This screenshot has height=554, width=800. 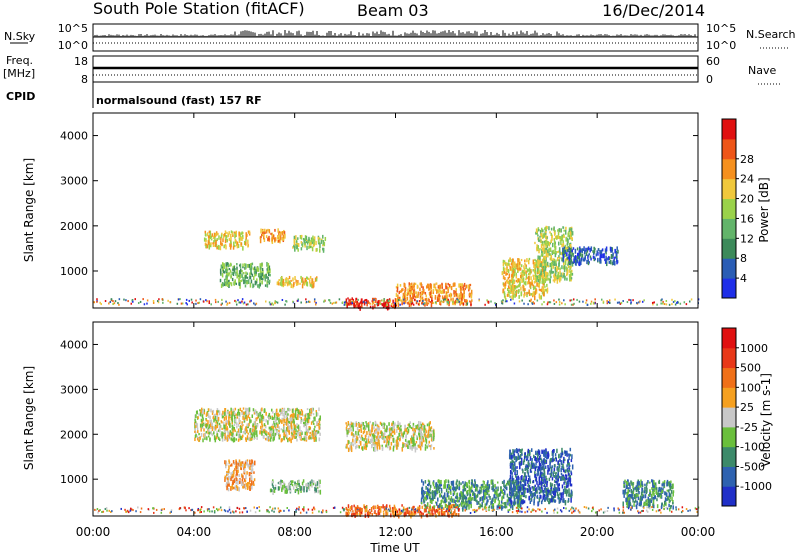 What do you see at coordinates (400, 37) in the screenshot?
I see `noise-panel: N.Sky 10^5 10^0 10^5 10^0 N.Search` at bounding box center [400, 37].